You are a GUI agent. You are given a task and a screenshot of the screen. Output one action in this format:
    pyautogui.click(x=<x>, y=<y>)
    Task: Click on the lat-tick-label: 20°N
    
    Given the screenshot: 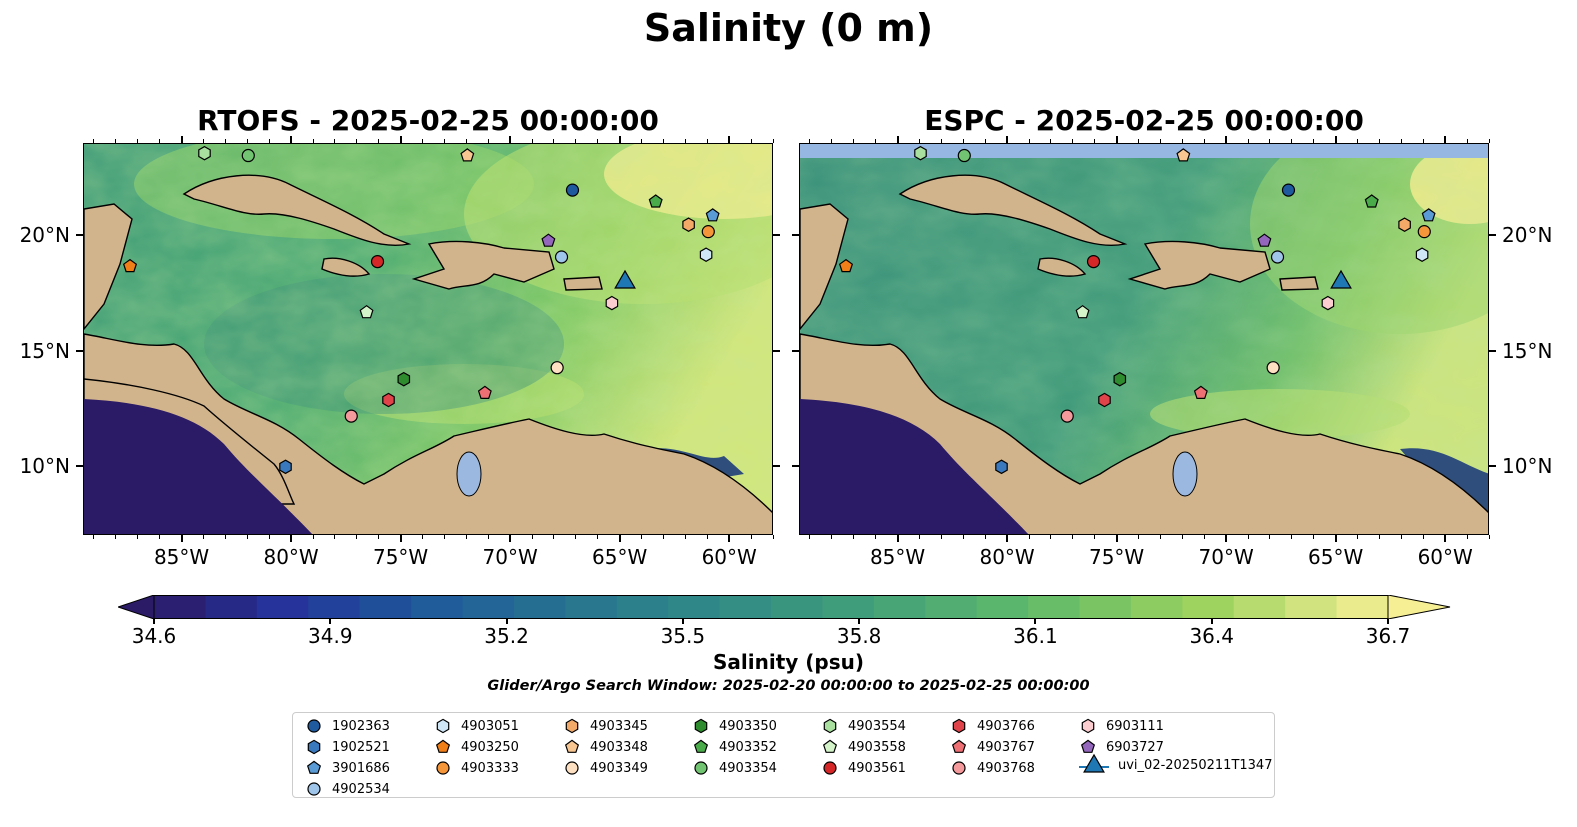 What is the action you would take?
    pyautogui.click(x=1527, y=235)
    